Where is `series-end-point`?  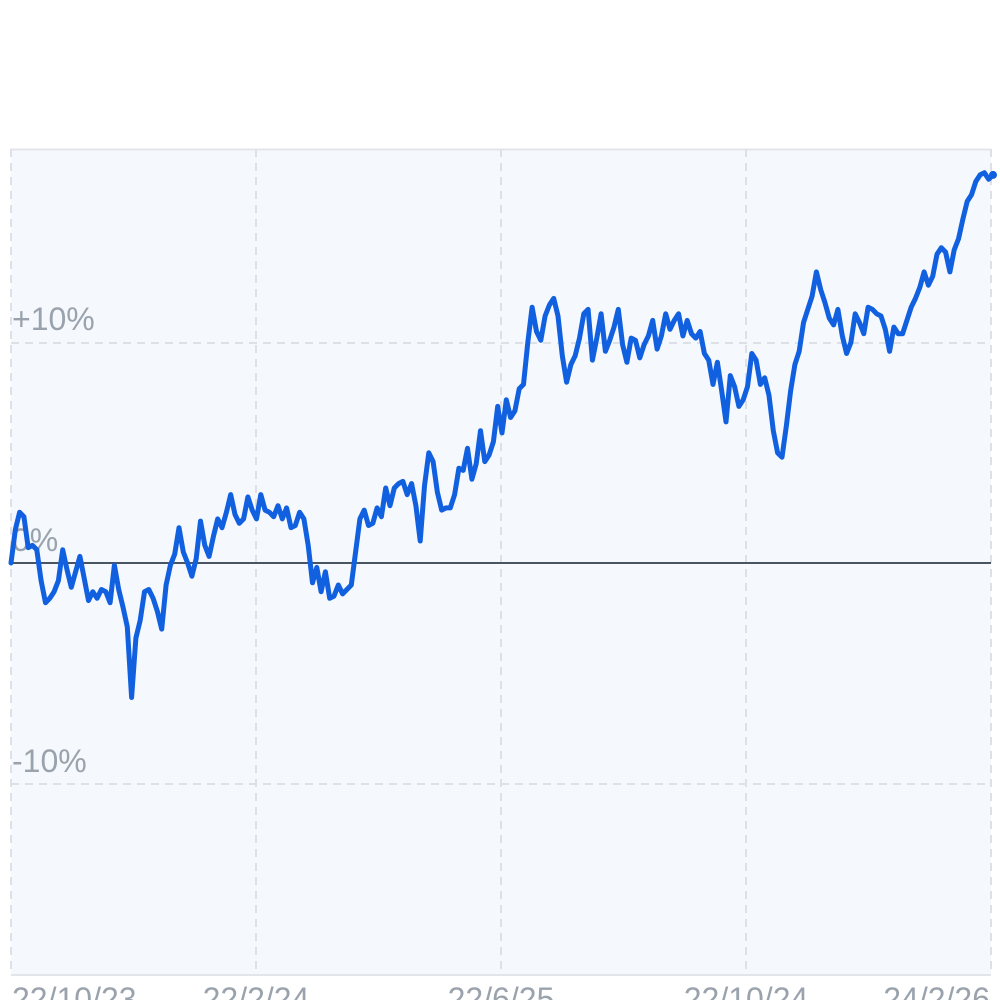 series-end-point is located at coordinates (993, 174).